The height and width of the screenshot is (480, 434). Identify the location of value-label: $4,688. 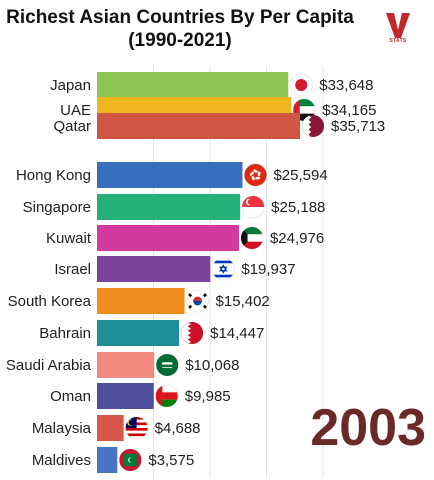
(178, 428).